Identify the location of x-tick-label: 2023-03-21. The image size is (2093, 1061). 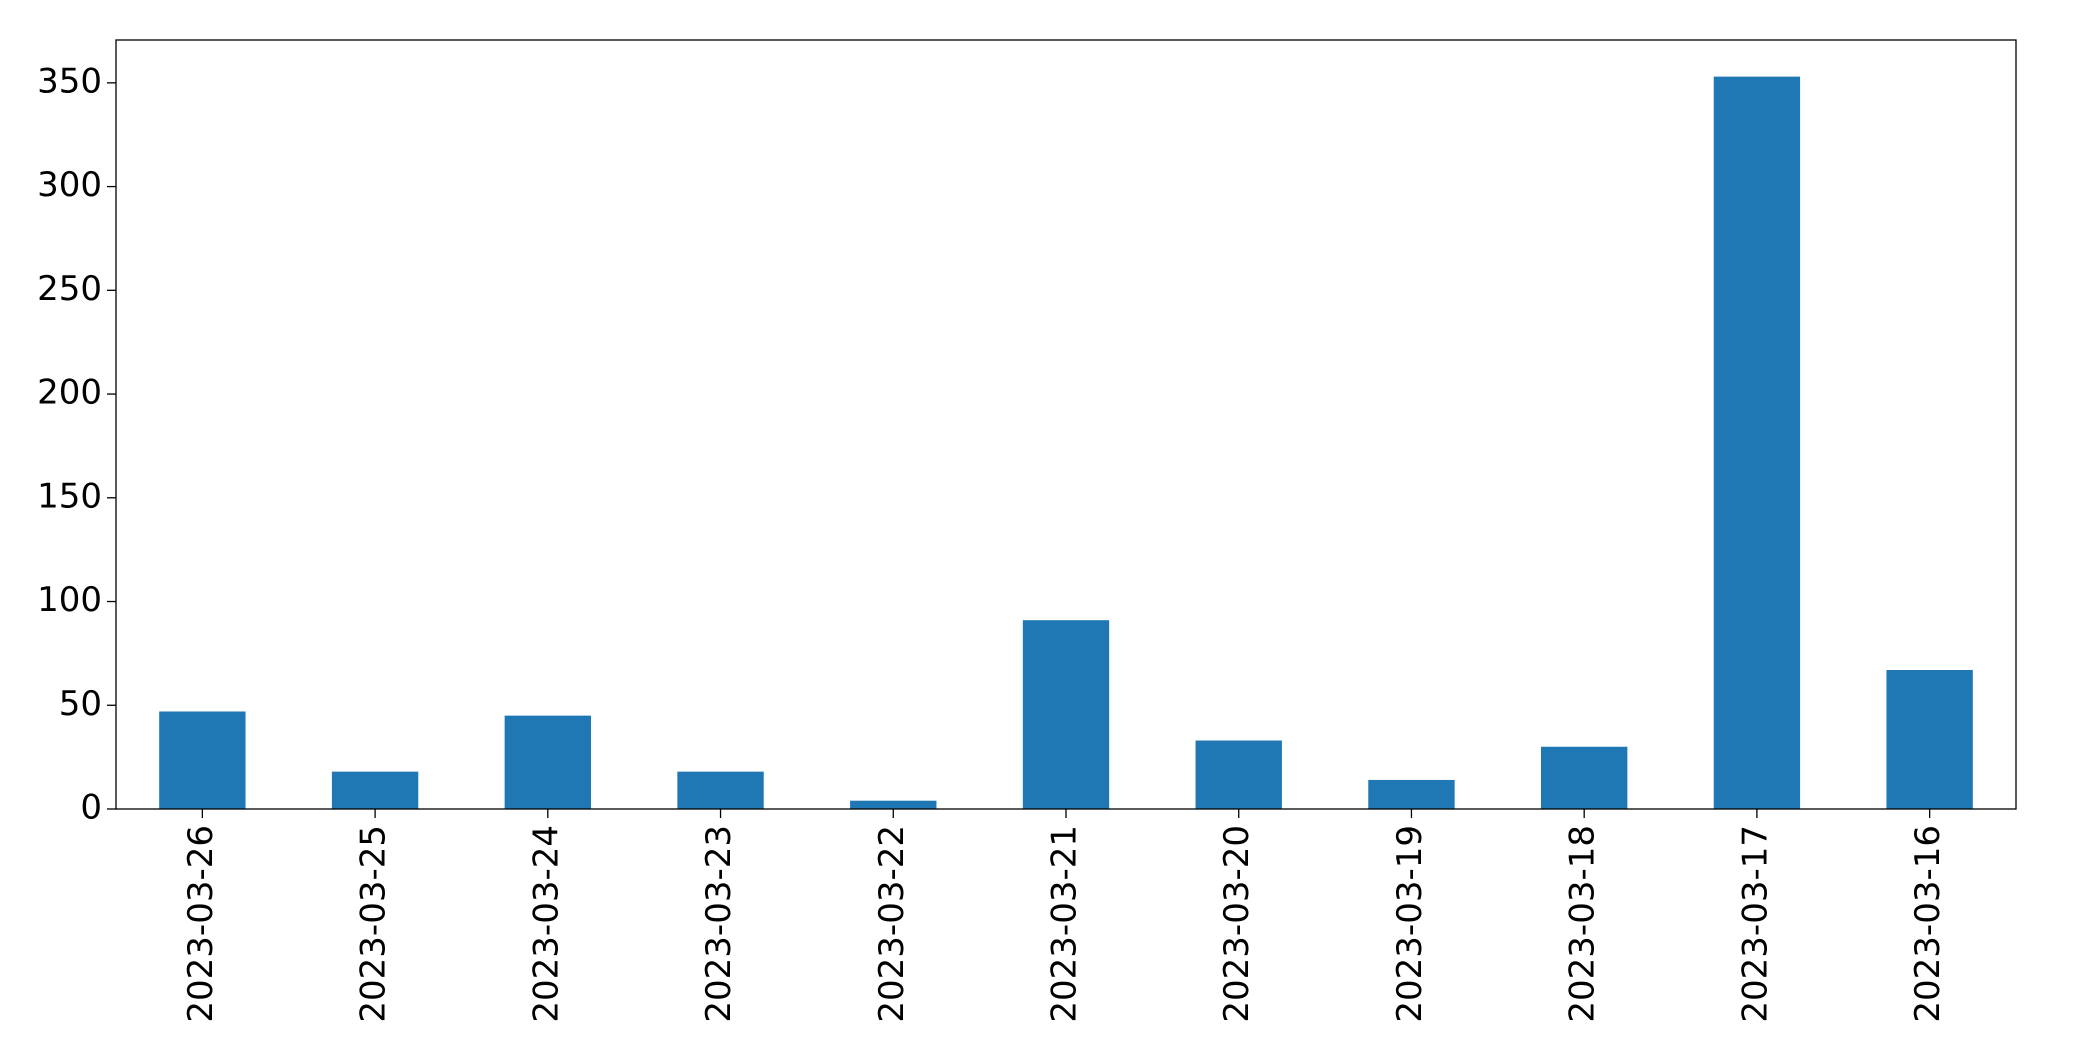
(1065, 924).